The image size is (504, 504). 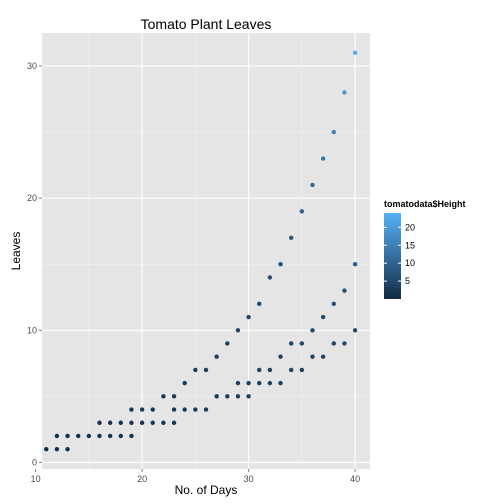 I want to click on legend-tick-label: 10, so click(x=410, y=263).